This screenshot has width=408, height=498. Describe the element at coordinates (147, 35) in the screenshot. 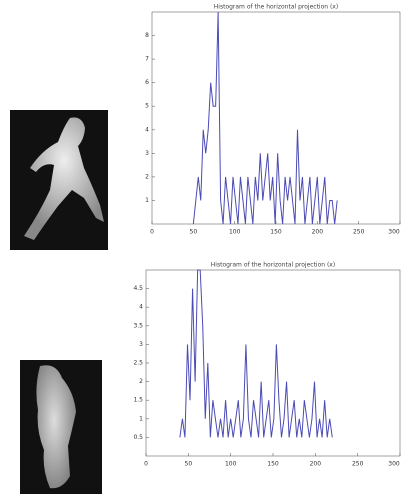

I see `y-tick-label: 8` at that location.